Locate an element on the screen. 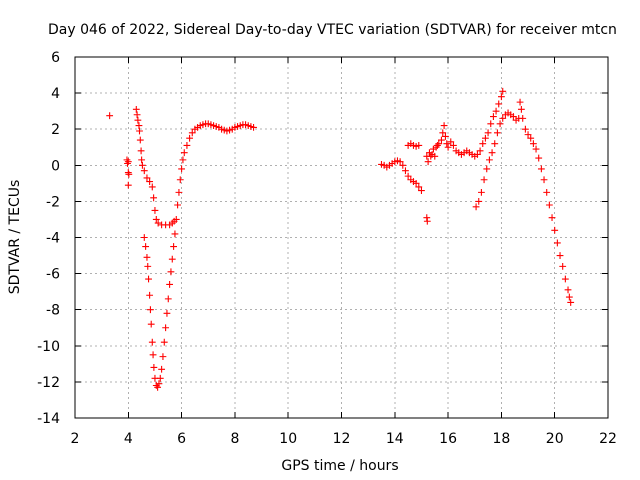 This screenshot has height=480, width=640. x-tick-label: 6 is located at coordinates (181, 439).